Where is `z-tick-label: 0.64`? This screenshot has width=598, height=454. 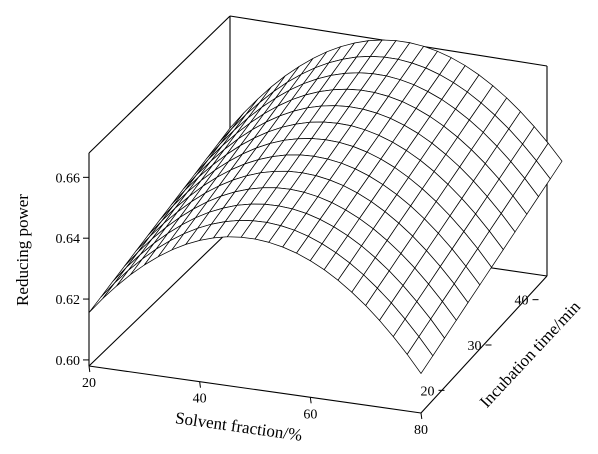
z-tick-label: 0.64 is located at coordinates (68, 239).